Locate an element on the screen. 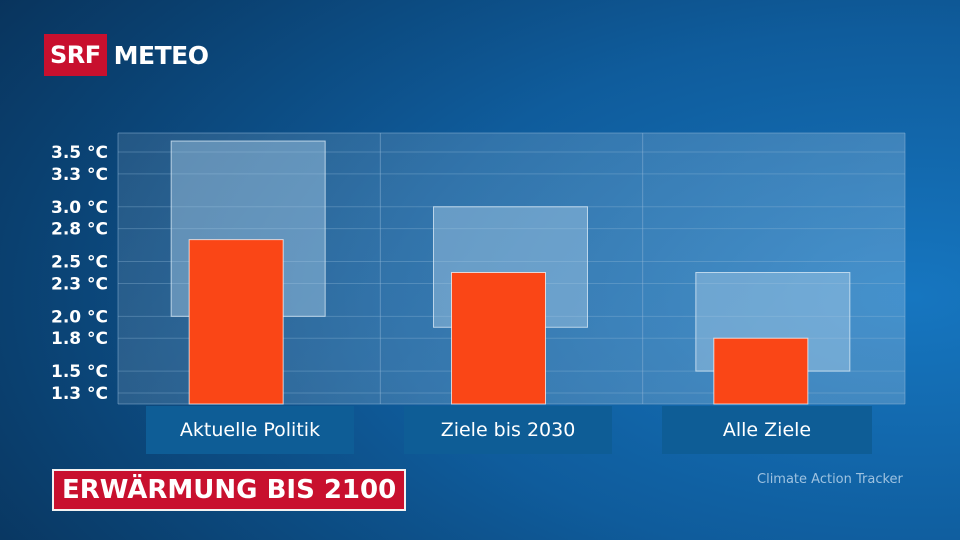 This screenshot has width=960, height=540. y-tick-label: 2.5 °C is located at coordinates (79, 263).